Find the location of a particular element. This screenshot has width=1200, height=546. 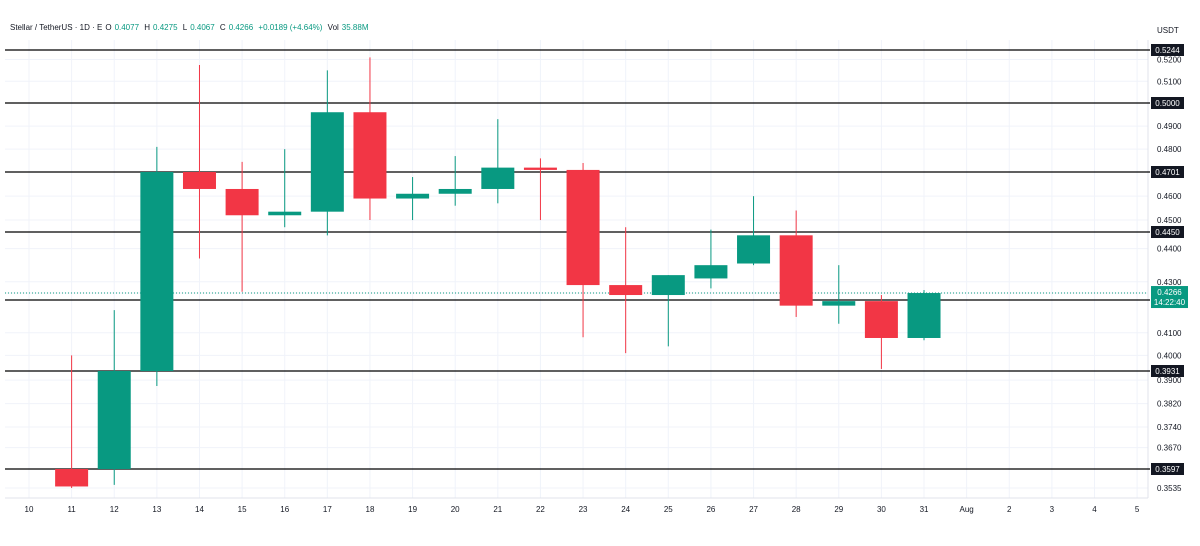

price-tick-label: 0.3900 is located at coordinates (1169, 380).